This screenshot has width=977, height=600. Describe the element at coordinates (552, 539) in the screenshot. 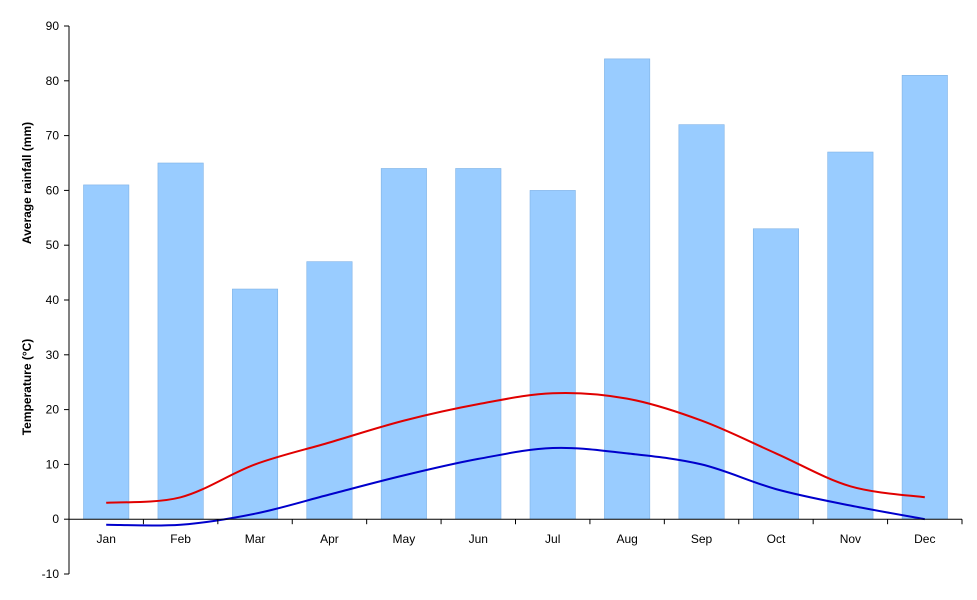

I see `x-tick-label-jul: Jul` at that location.